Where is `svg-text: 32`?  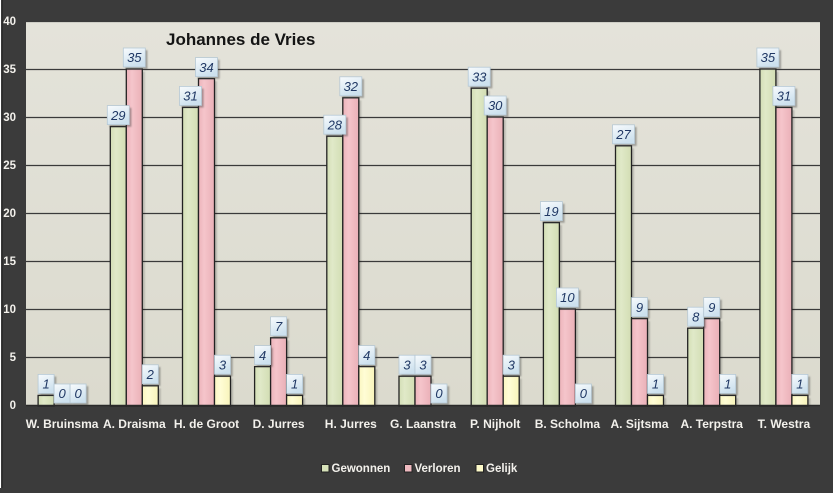 svg-text: 32 is located at coordinates (351, 86).